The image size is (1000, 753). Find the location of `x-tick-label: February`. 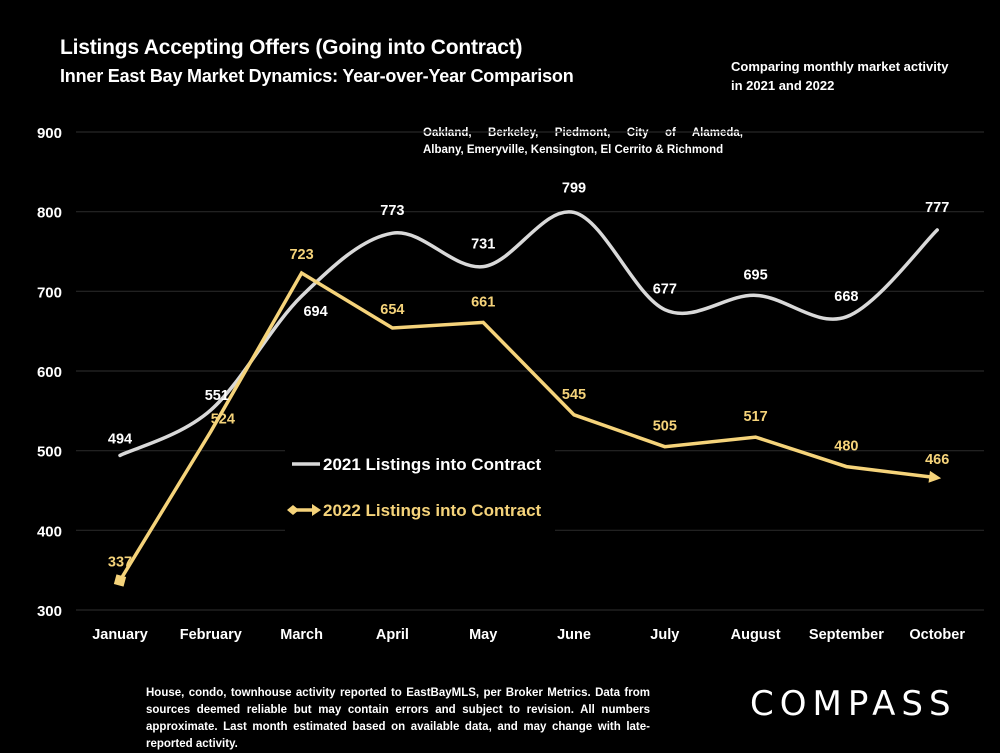

x-tick-label: February is located at coordinates (211, 635).